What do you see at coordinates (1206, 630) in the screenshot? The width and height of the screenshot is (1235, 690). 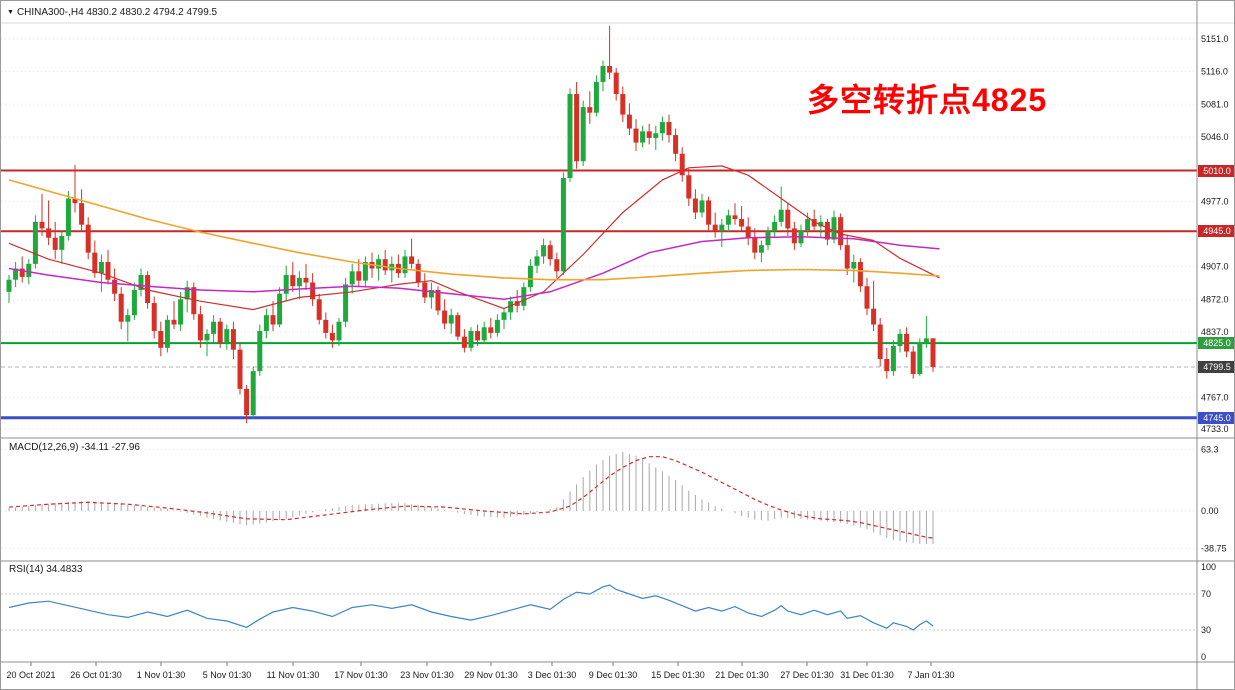 I see `rsi-tick-label: 30` at bounding box center [1206, 630].